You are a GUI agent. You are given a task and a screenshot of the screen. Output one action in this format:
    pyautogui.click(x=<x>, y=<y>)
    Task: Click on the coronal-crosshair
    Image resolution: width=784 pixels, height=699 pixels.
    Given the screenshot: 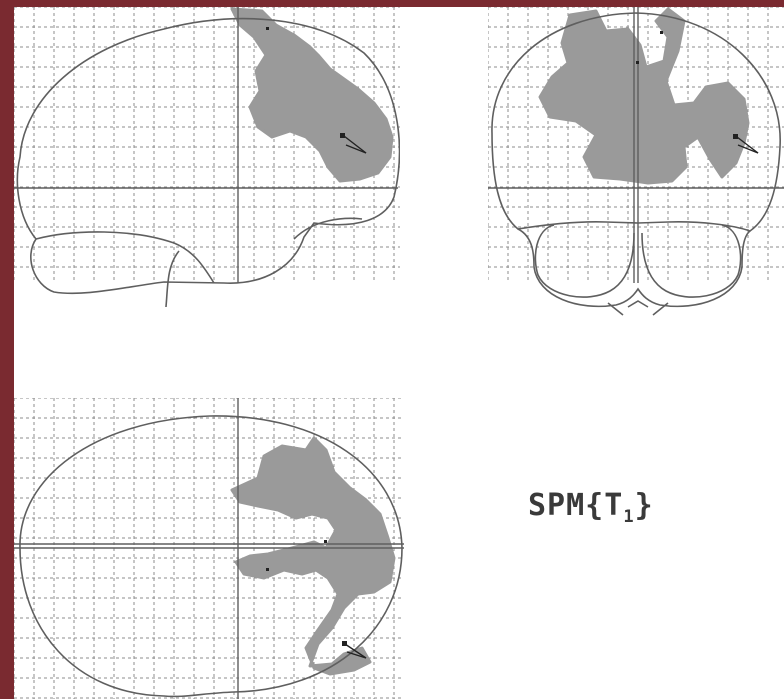 What is the action you would take?
    pyautogui.click(x=636, y=145)
    